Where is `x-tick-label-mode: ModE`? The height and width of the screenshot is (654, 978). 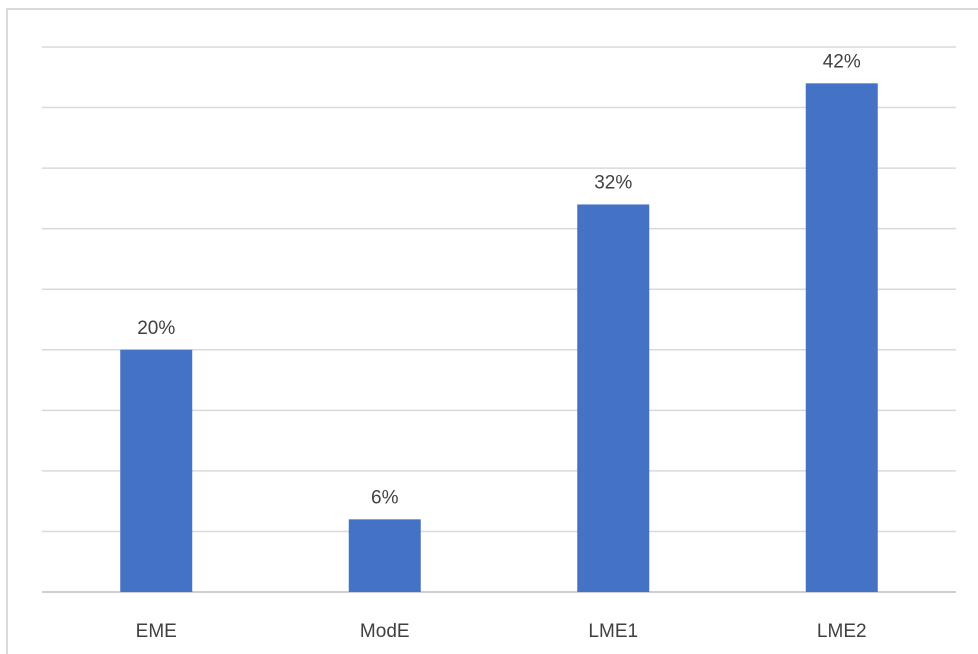
x-tick-label-mode: ModE is located at coordinates (385, 631).